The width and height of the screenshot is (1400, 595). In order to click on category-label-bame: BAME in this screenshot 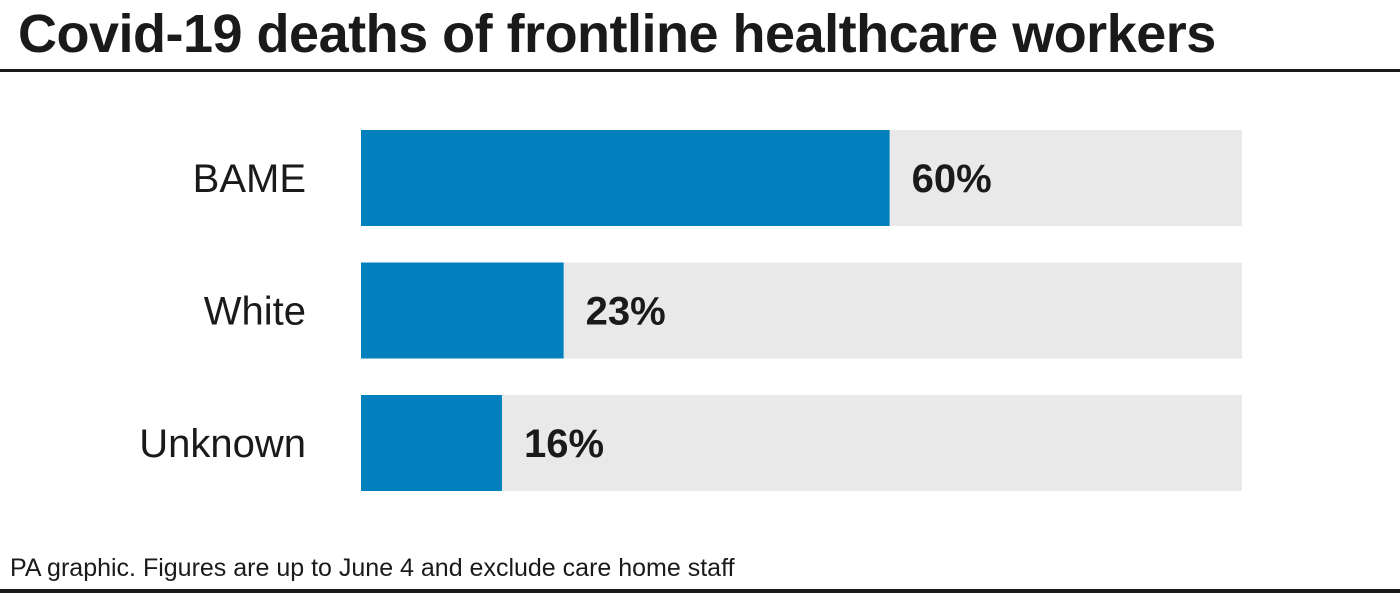, I will do `click(249, 179)`.